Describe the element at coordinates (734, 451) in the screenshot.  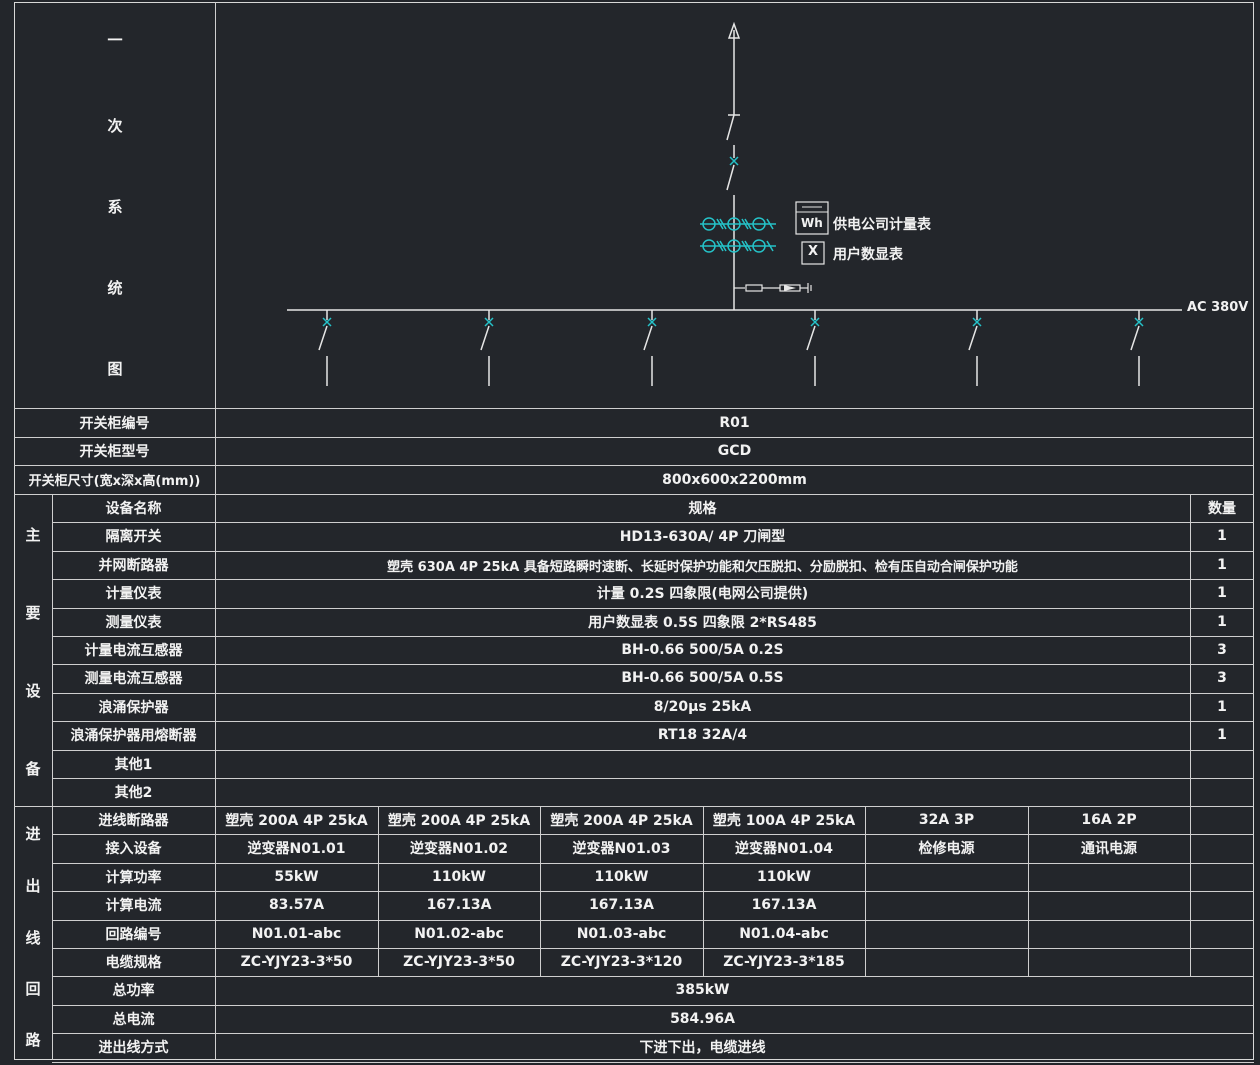
I see `cabinet-model-value: GCD` at that location.